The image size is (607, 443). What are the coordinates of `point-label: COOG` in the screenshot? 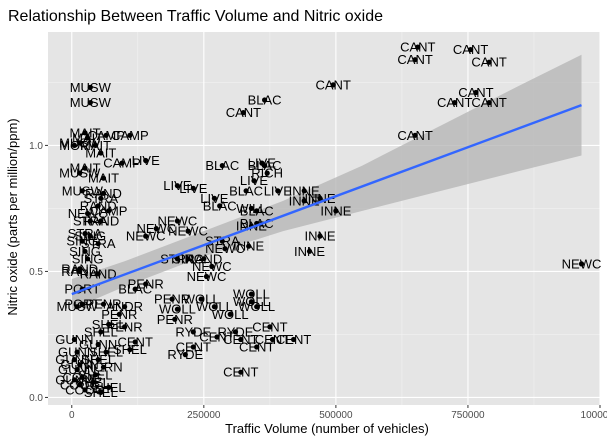 It's located at (82, 377).